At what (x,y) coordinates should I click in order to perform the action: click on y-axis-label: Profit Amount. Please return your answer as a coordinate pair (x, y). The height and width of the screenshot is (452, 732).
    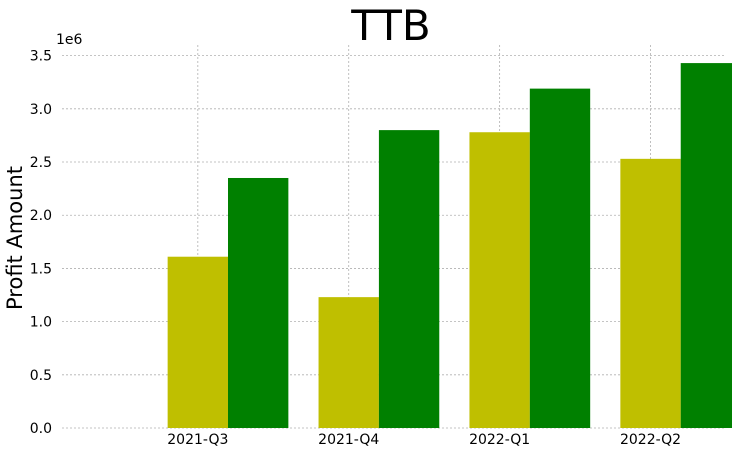
    Looking at the image, I should click on (15, 238).